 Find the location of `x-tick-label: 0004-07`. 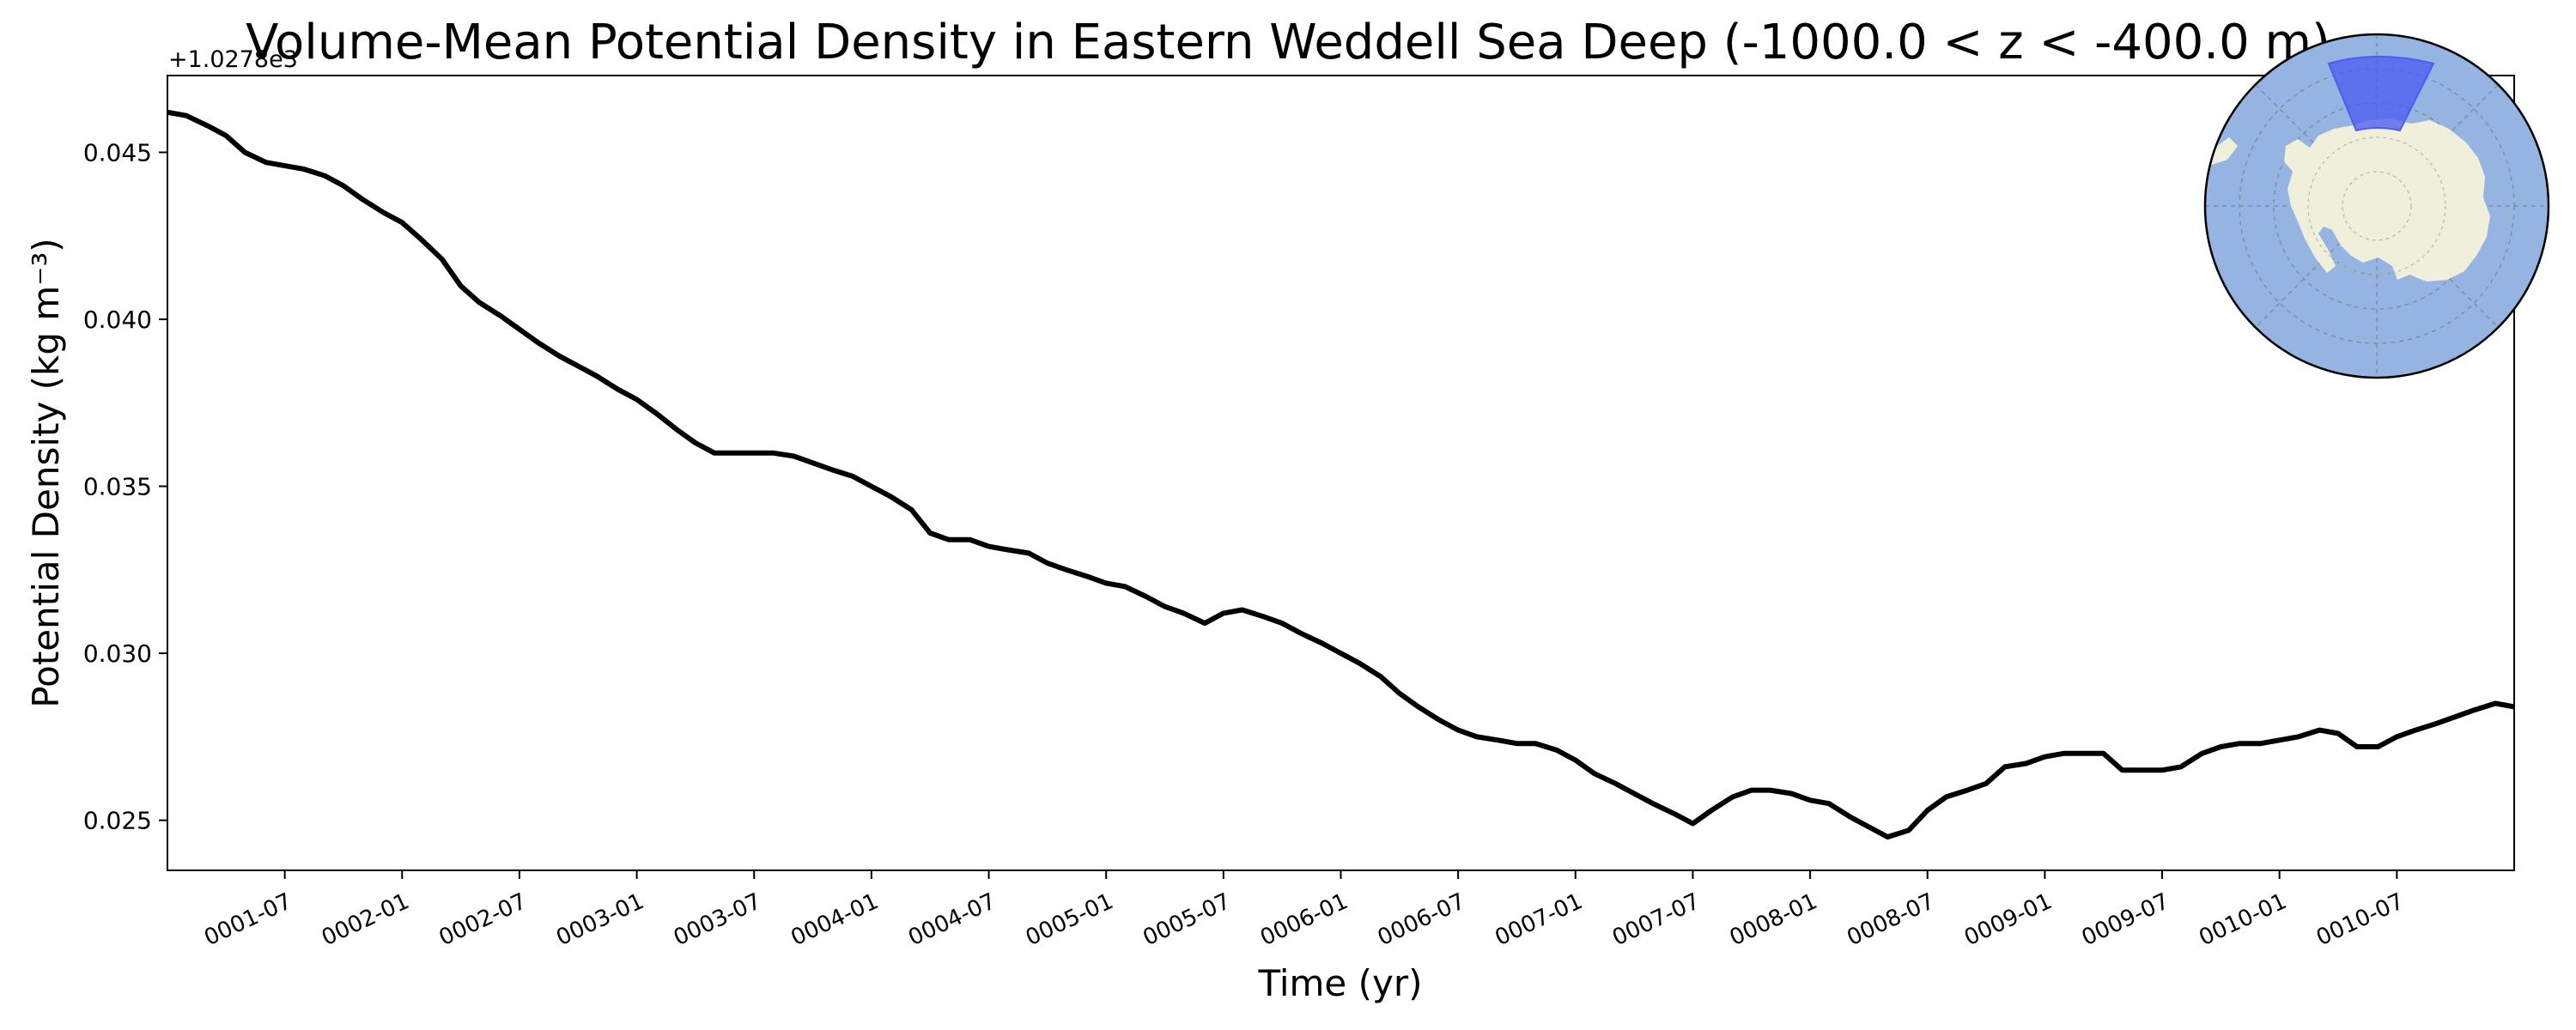

x-tick-label: 0004-07 is located at coordinates (951, 919).